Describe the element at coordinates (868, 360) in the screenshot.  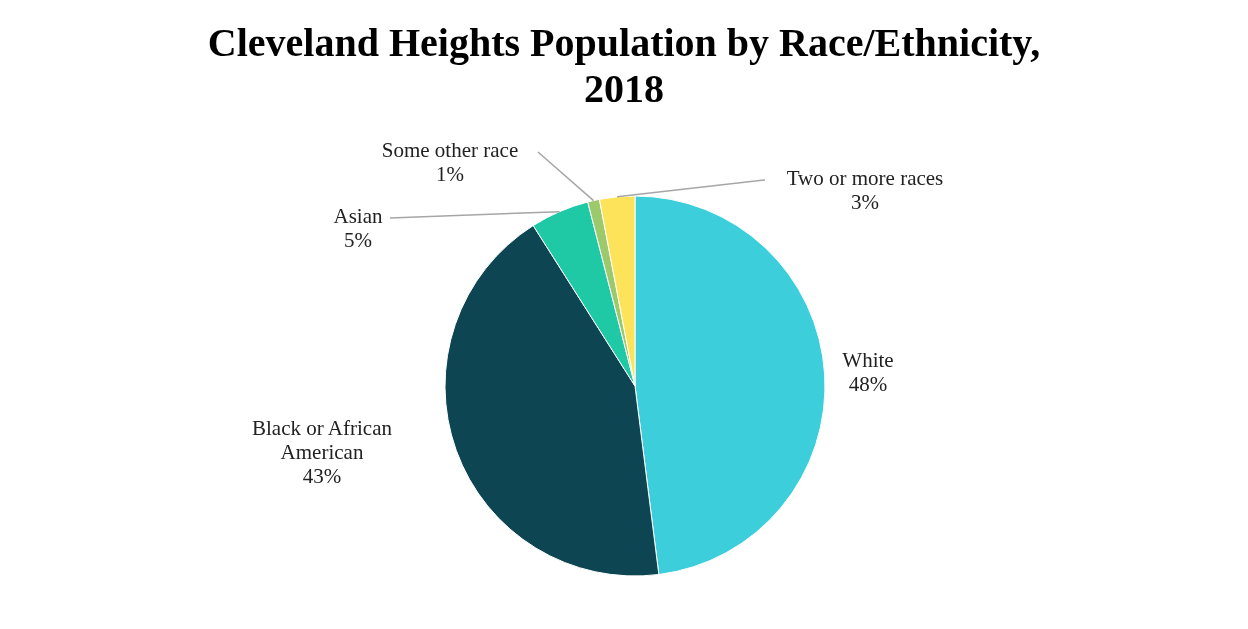
I see `slice-label: White` at that location.